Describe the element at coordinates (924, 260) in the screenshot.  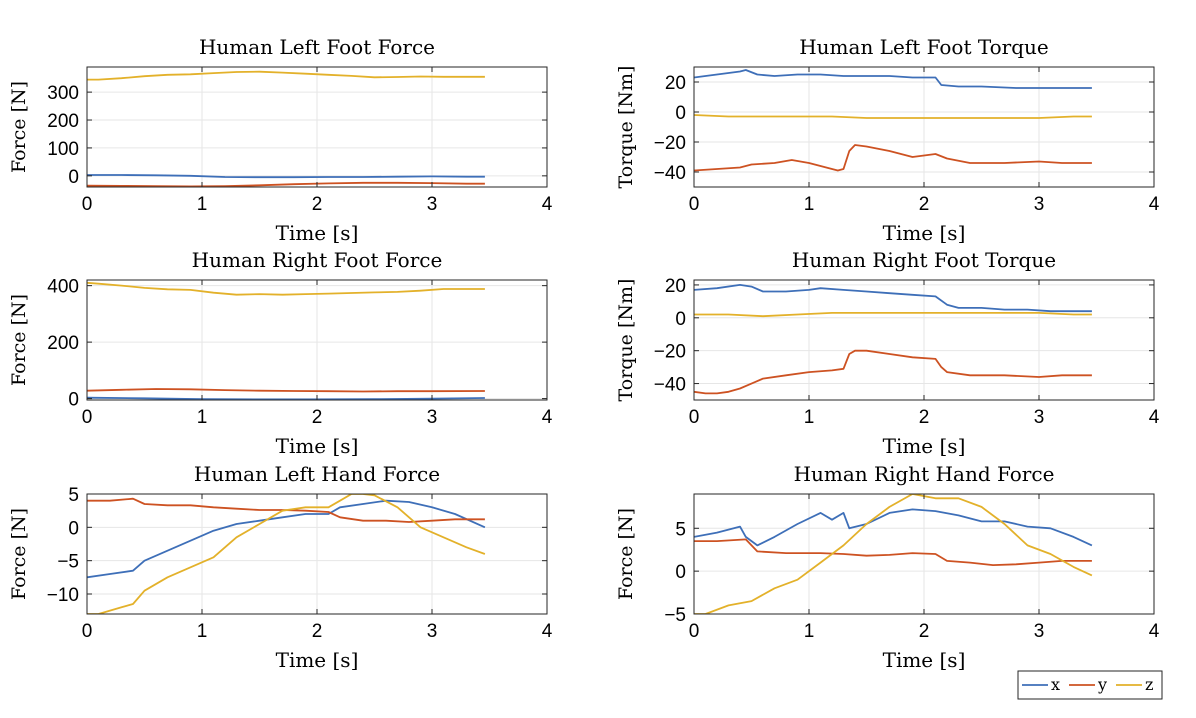
I see `chart-title: Human Right Foot Torque` at that location.